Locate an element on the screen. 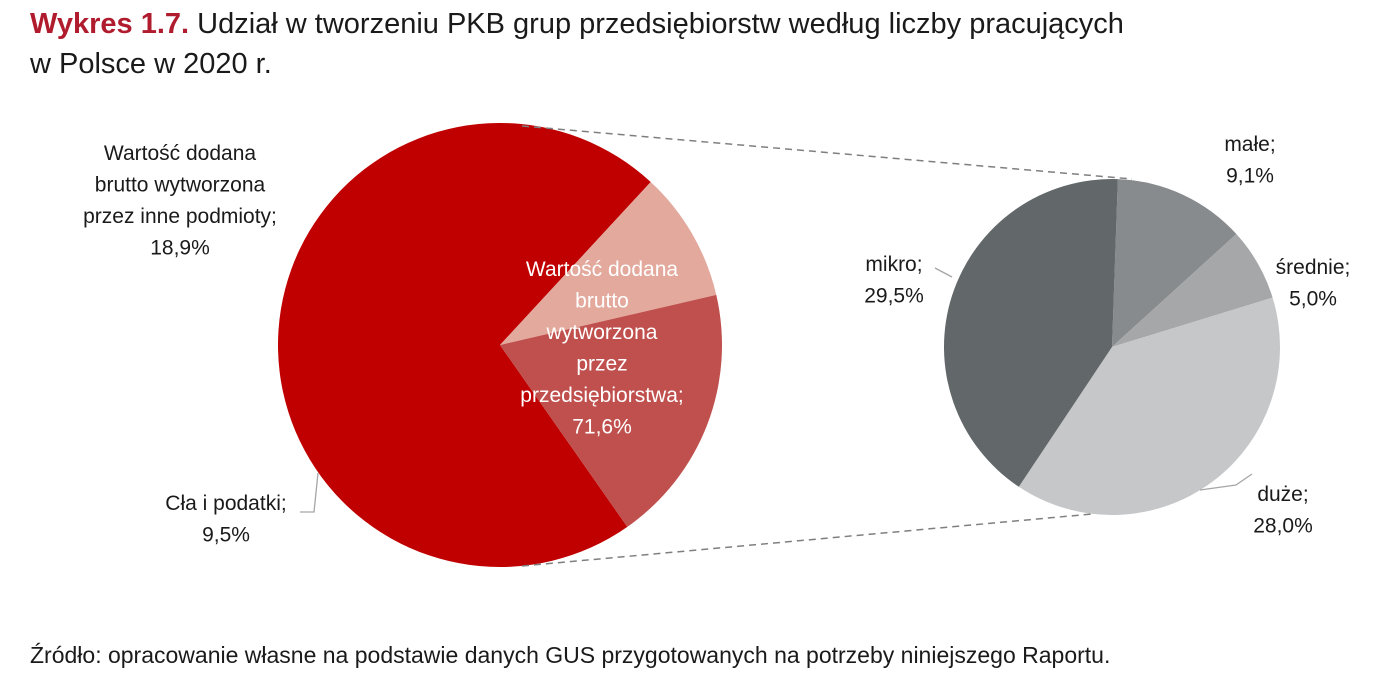 The image size is (1392, 686). label-male: małe; 9,1% is located at coordinates (1249, 160).